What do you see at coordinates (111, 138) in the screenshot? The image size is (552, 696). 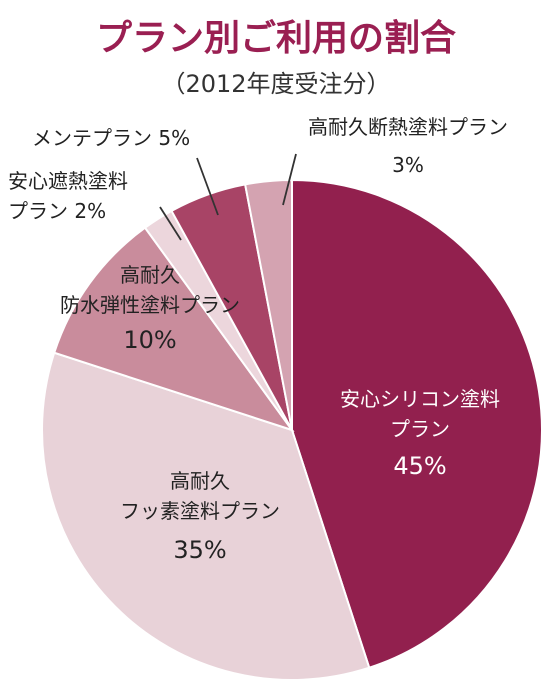 I see `slice-label: メンテプラン 5%` at bounding box center [111, 138].